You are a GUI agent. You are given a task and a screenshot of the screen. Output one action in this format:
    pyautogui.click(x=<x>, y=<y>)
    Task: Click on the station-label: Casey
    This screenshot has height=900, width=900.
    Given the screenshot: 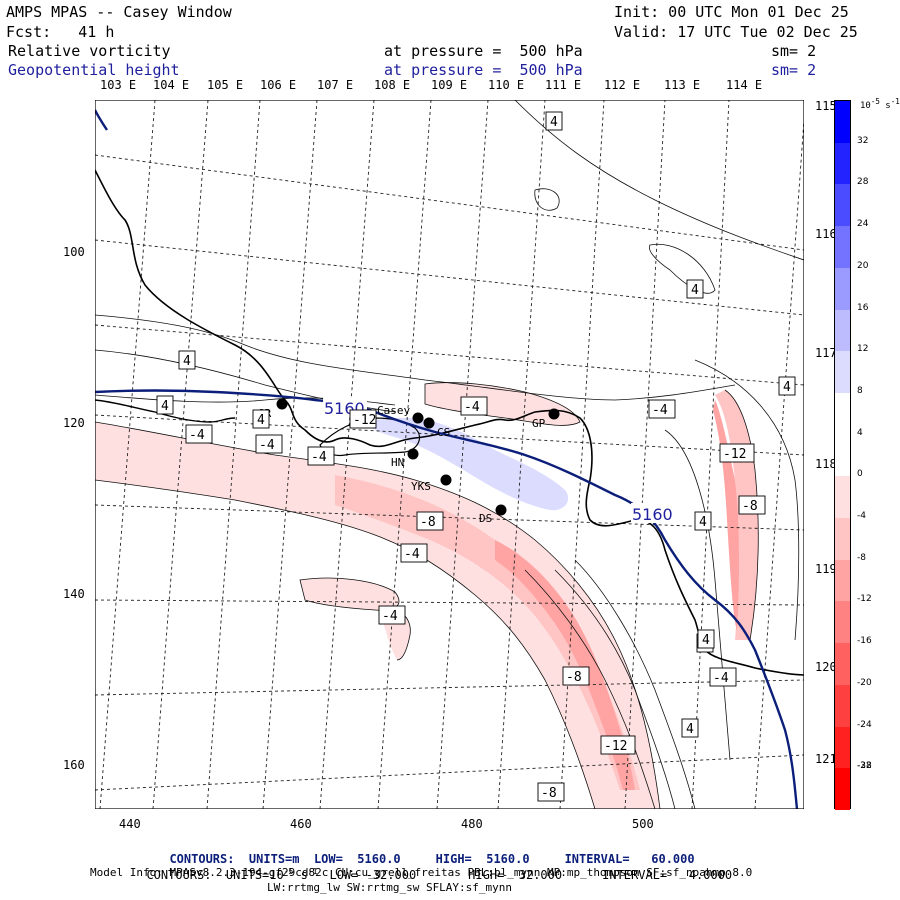 What is the action you would take?
    pyautogui.click(x=393, y=410)
    